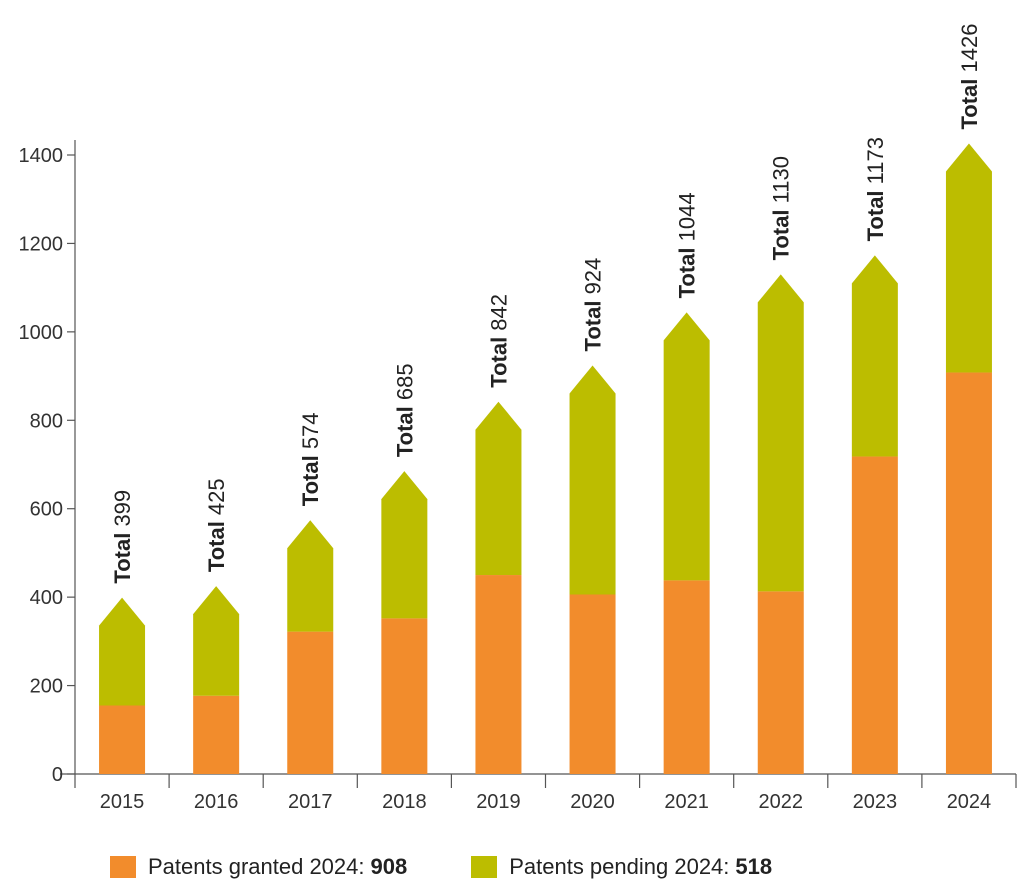  I want to click on y-tick-label: 1000, so click(41, 333).